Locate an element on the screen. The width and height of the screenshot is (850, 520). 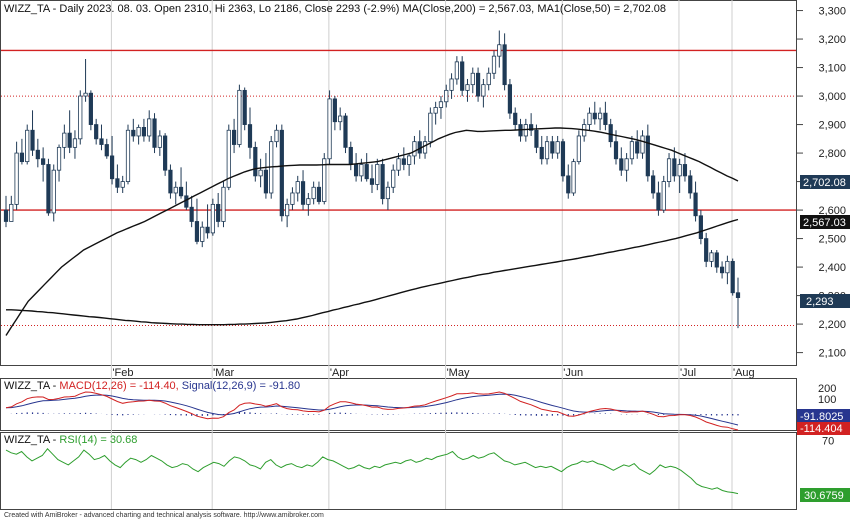
x-tick-label: 'Feb is located at coordinates (122, 373).